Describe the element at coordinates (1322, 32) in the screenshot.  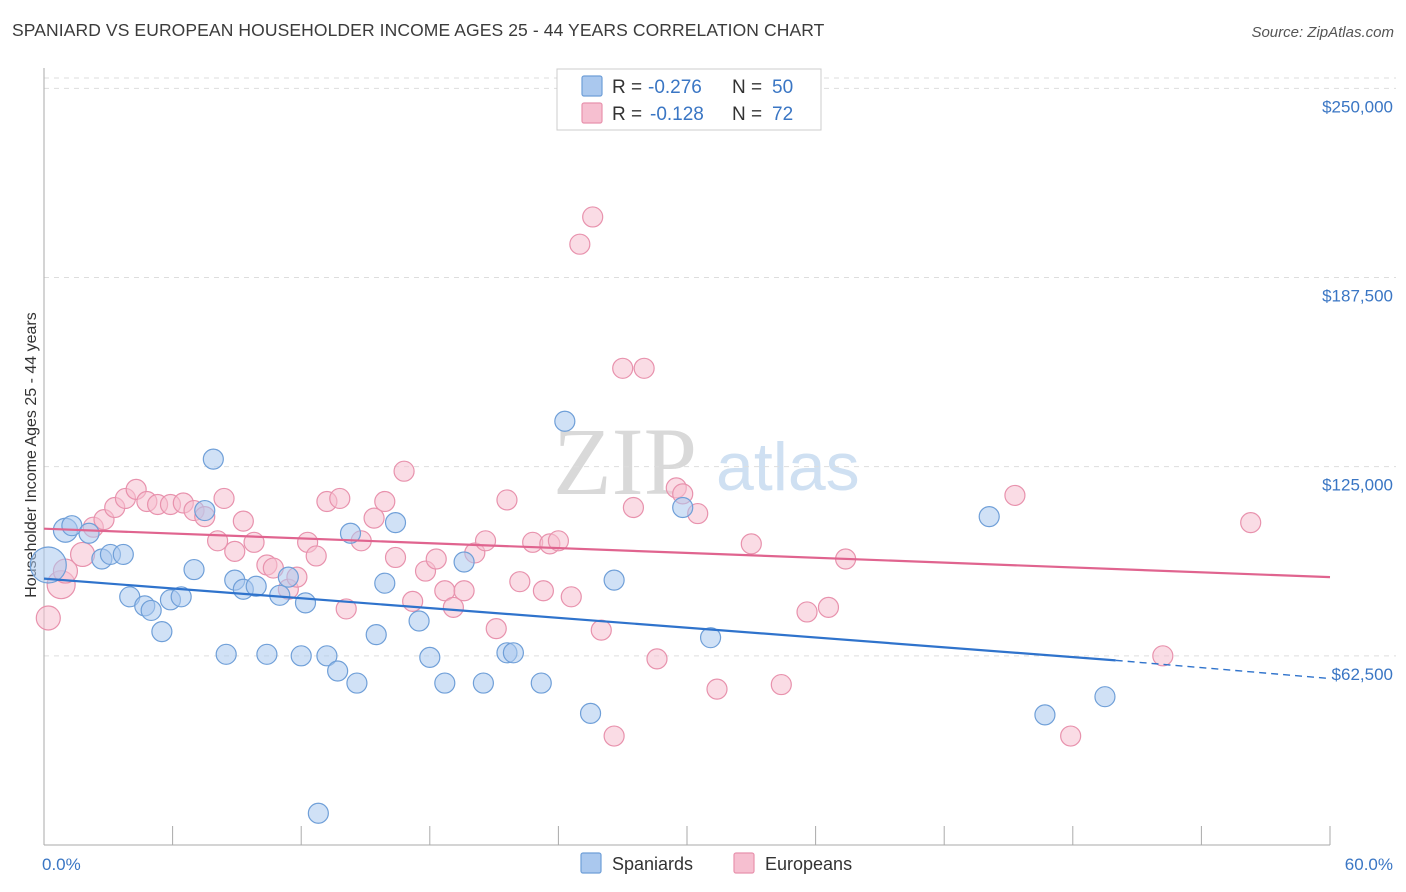
I see `source-credit: Source: ZipAtlas.com` at that location.